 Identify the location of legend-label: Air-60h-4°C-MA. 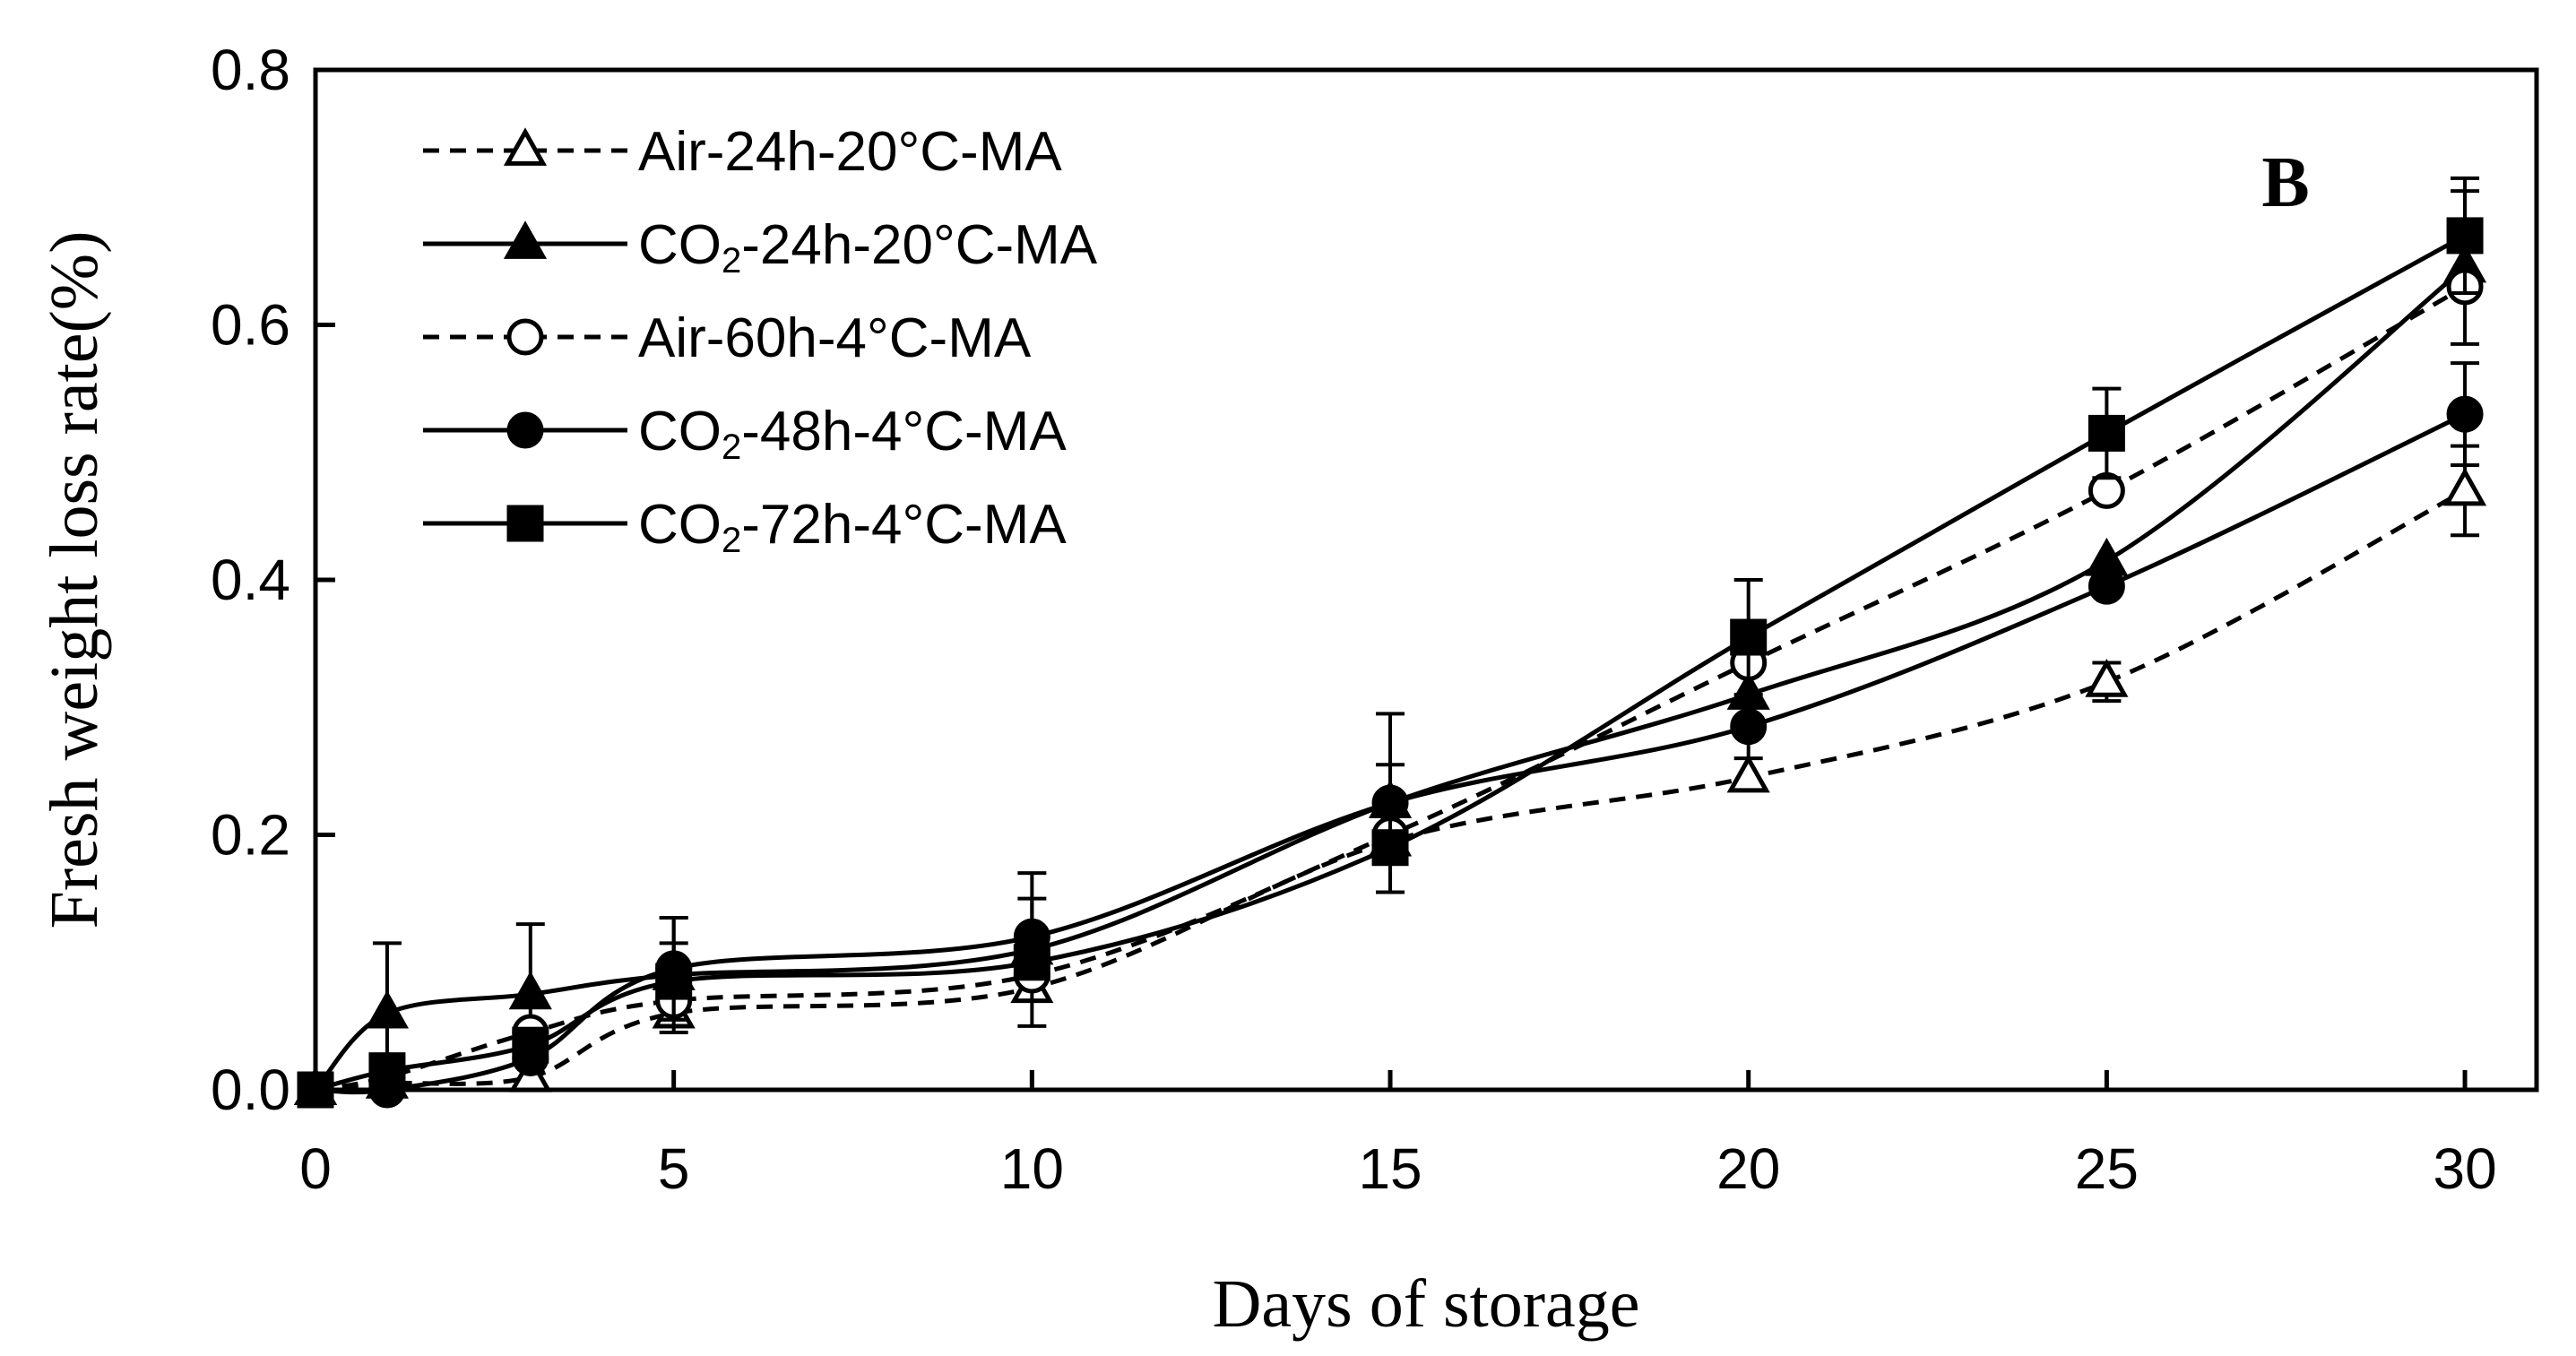
(835, 338).